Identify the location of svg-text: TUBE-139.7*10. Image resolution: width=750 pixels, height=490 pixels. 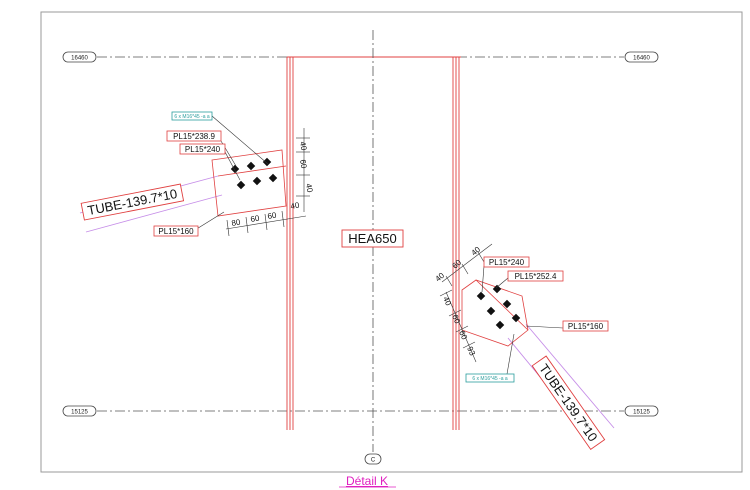
(132, 202).